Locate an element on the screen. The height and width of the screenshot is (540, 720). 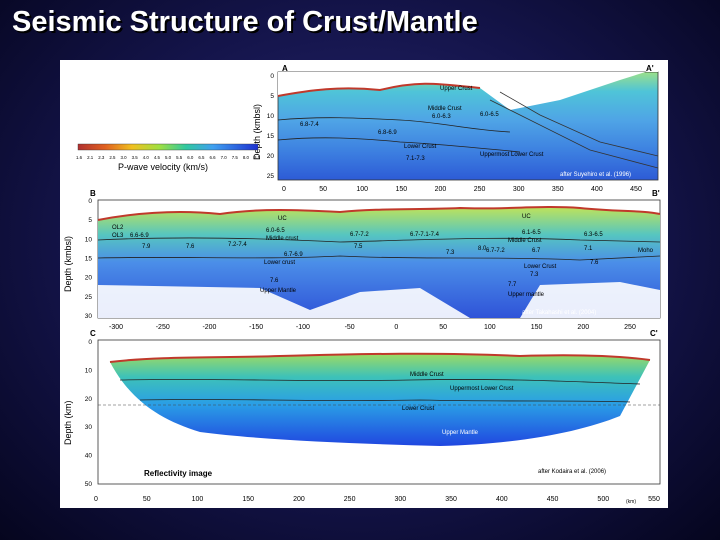
panel-c-yticks: 0 10 20 30 40 50 is located at coordinates (89, 413).